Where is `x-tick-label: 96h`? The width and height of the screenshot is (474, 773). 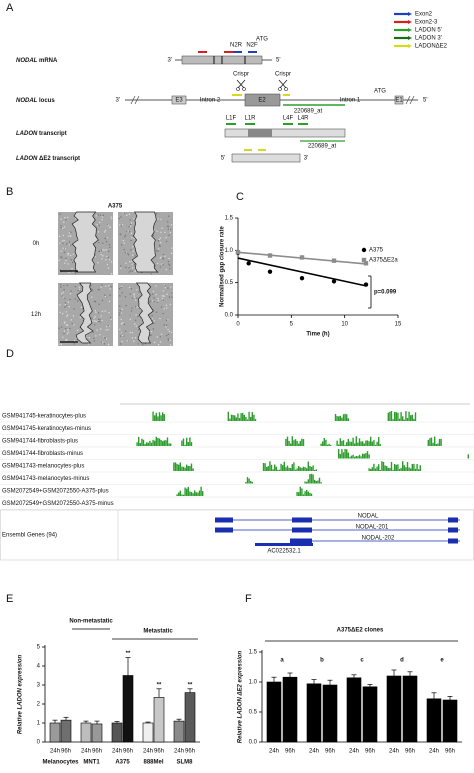
x-tick-label: 96h is located at coordinates (128, 752).